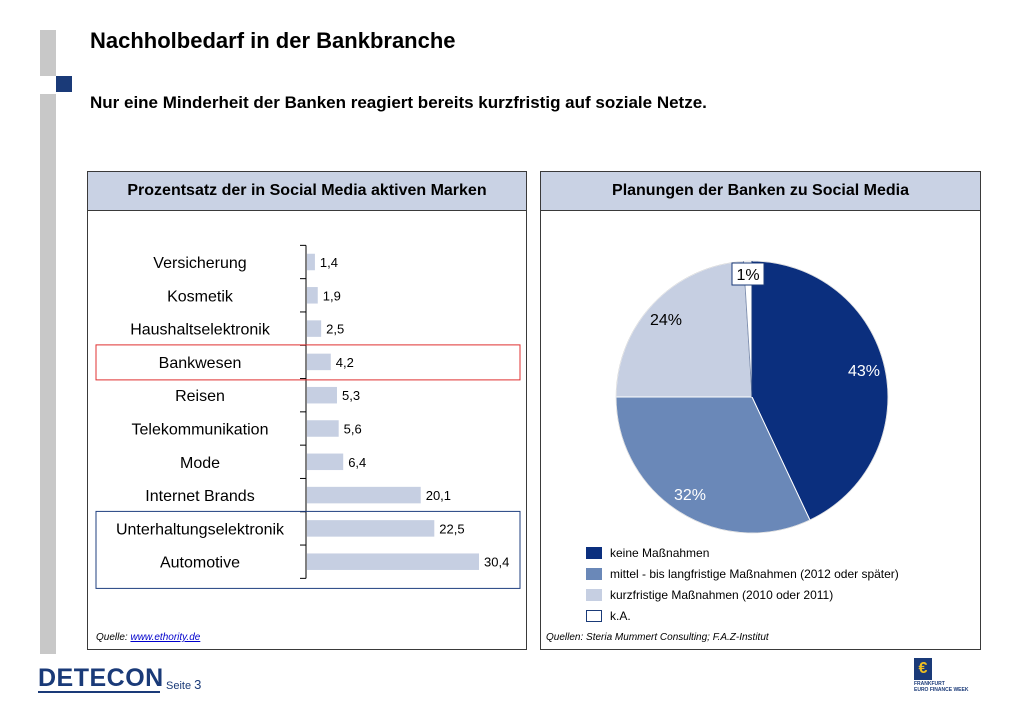  Describe the element at coordinates (165, 637) in the screenshot. I see `source-link: www.ethority.de` at that location.